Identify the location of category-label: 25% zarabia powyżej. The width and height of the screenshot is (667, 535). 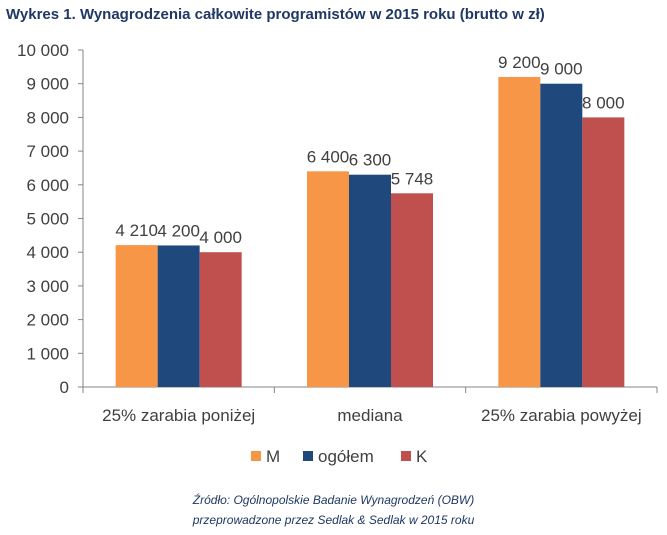
(561, 415).